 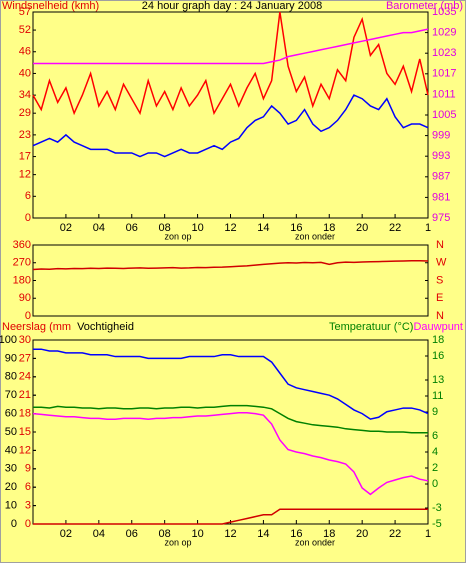 I want to click on y-tick-label: 987, so click(x=441, y=177).